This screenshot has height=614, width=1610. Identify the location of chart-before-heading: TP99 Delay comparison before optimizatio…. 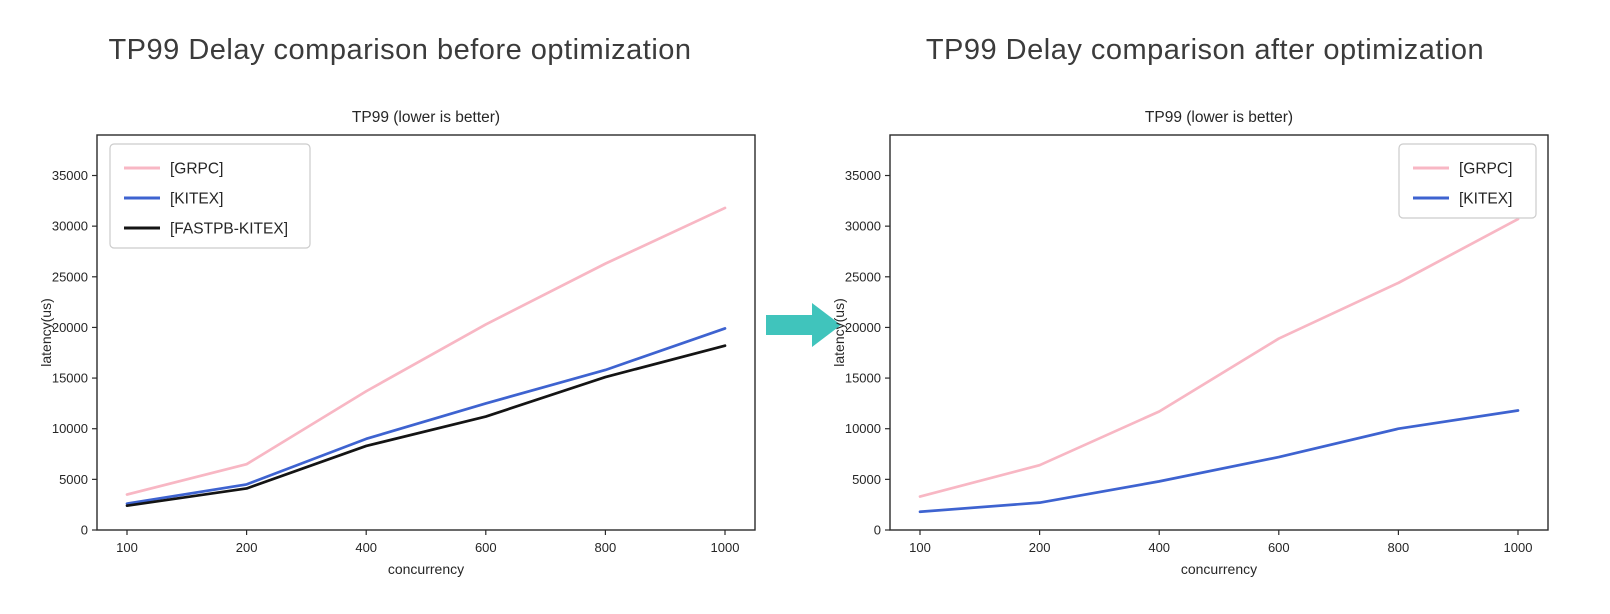
(400, 50).